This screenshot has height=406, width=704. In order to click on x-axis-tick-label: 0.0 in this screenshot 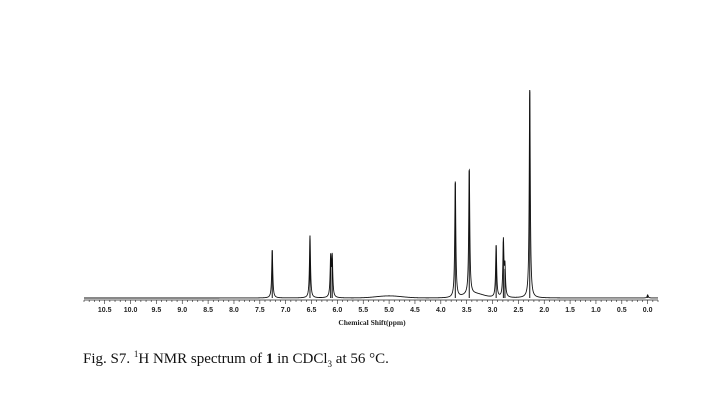, I will do `click(648, 310)`.